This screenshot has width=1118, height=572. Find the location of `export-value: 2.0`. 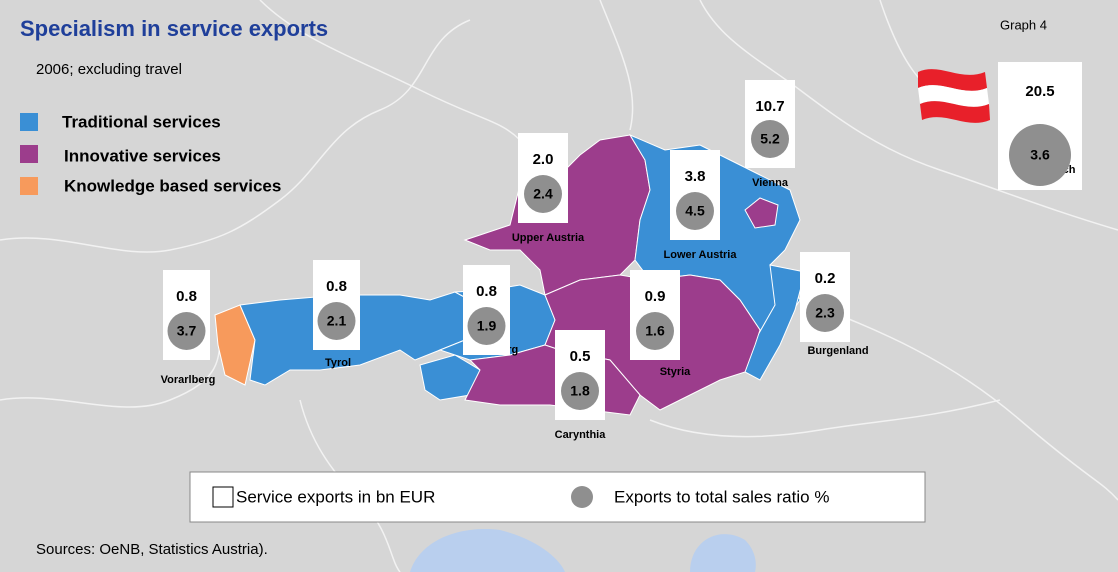

export-value: 2.0 is located at coordinates (543, 159).